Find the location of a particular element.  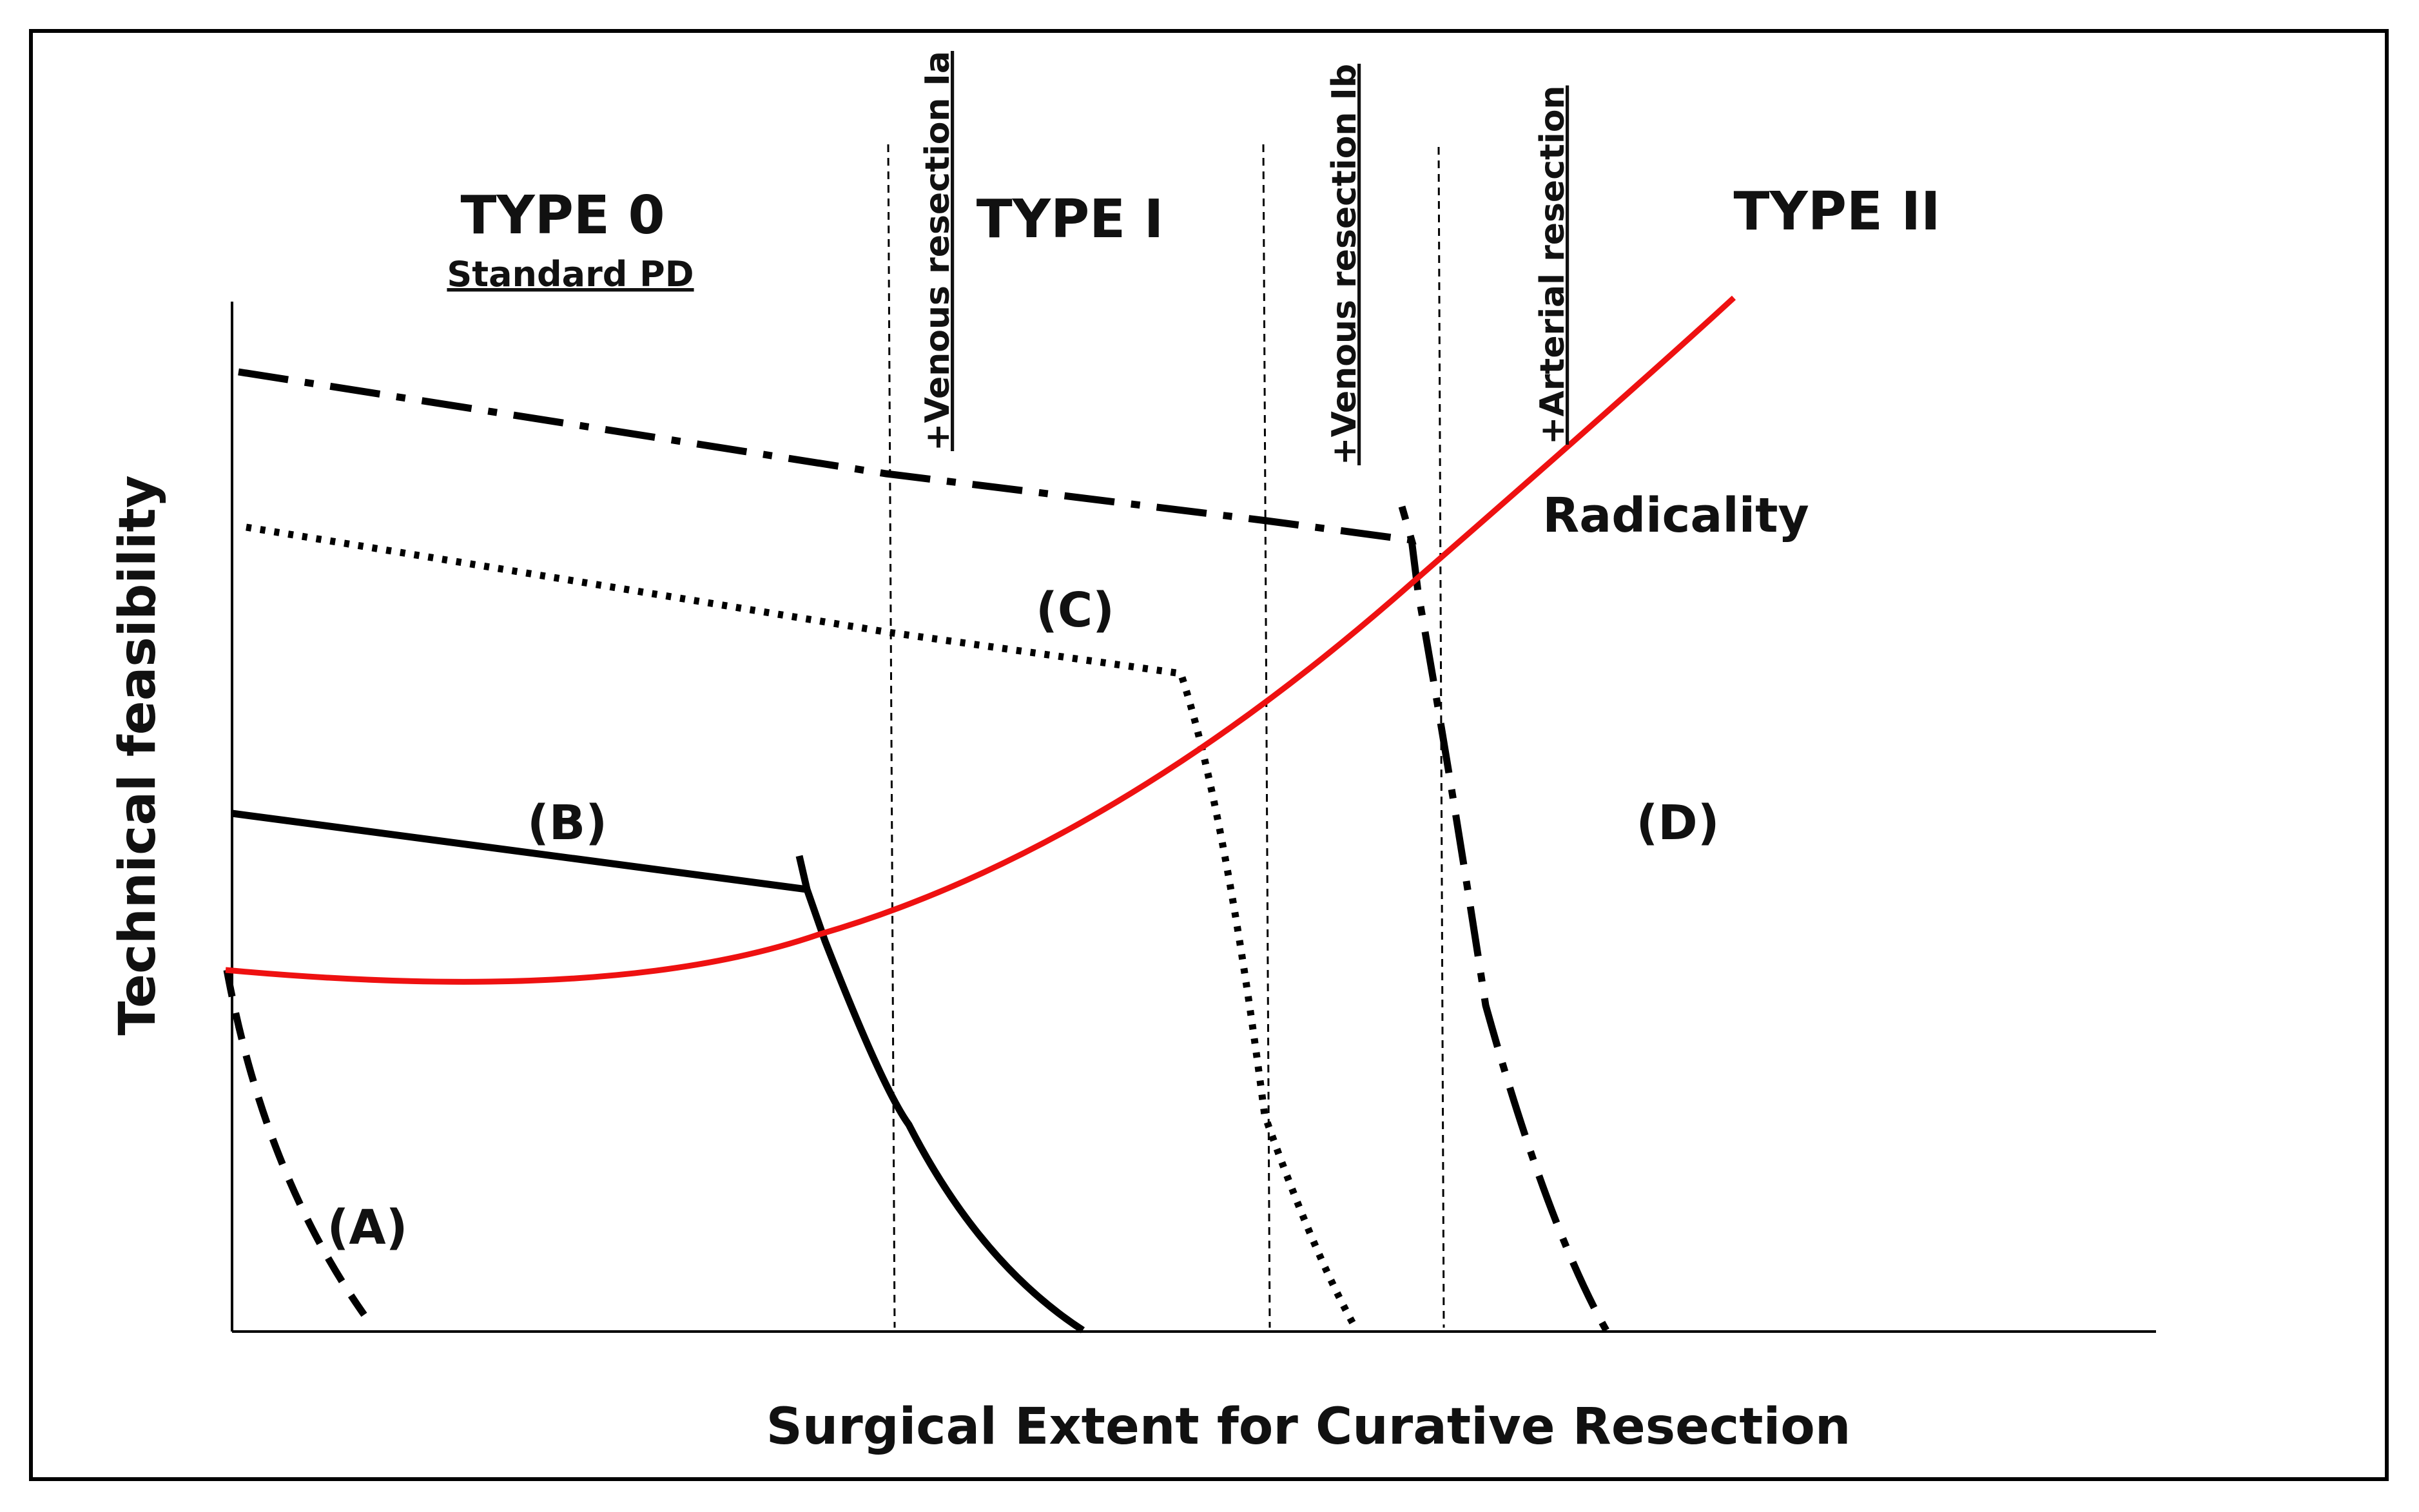

curve-b is located at coordinates (658, 1071).